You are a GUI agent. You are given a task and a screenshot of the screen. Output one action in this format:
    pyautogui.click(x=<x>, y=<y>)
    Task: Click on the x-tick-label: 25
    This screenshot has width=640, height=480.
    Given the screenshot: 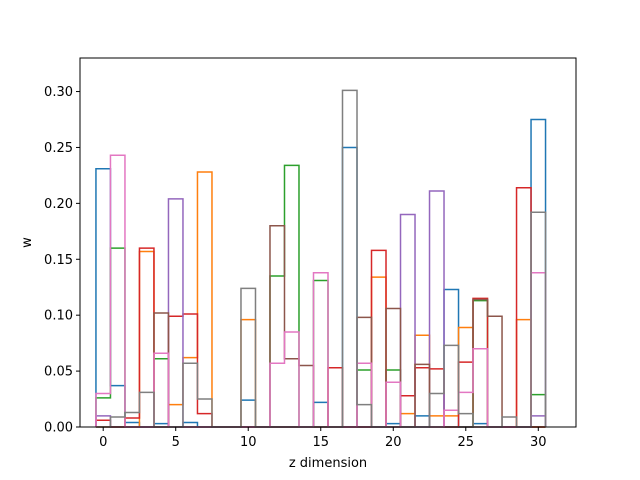 What is the action you would take?
    pyautogui.click(x=466, y=442)
    